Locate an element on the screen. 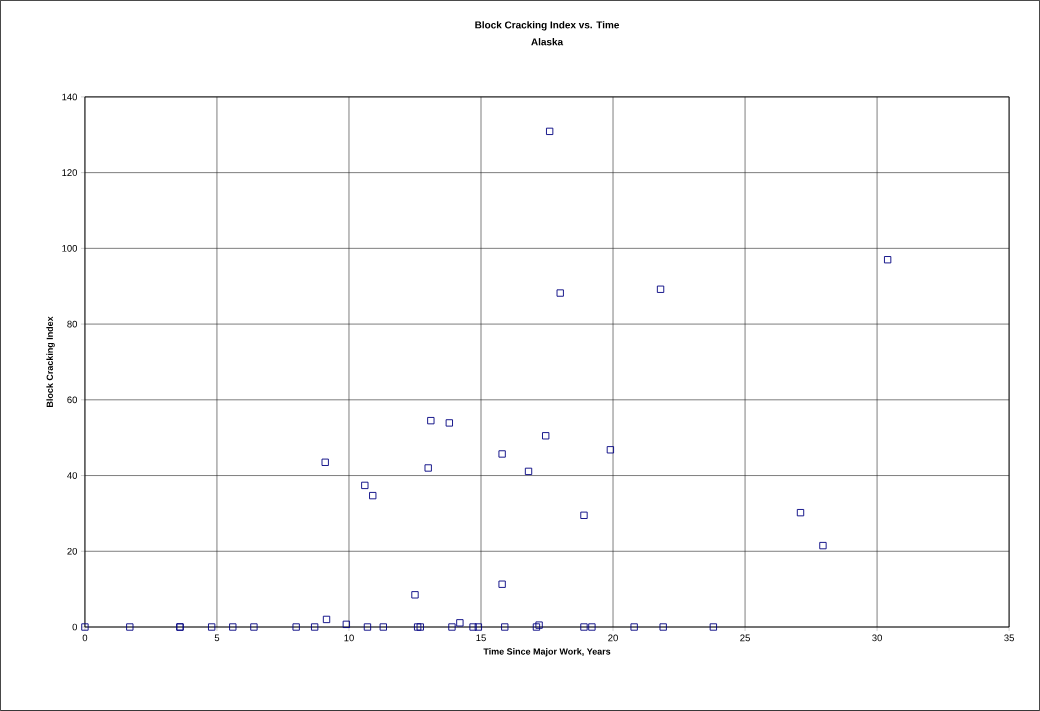 The image size is (1040, 711). x-tick-label: 20 is located at coordinates (613, 638).